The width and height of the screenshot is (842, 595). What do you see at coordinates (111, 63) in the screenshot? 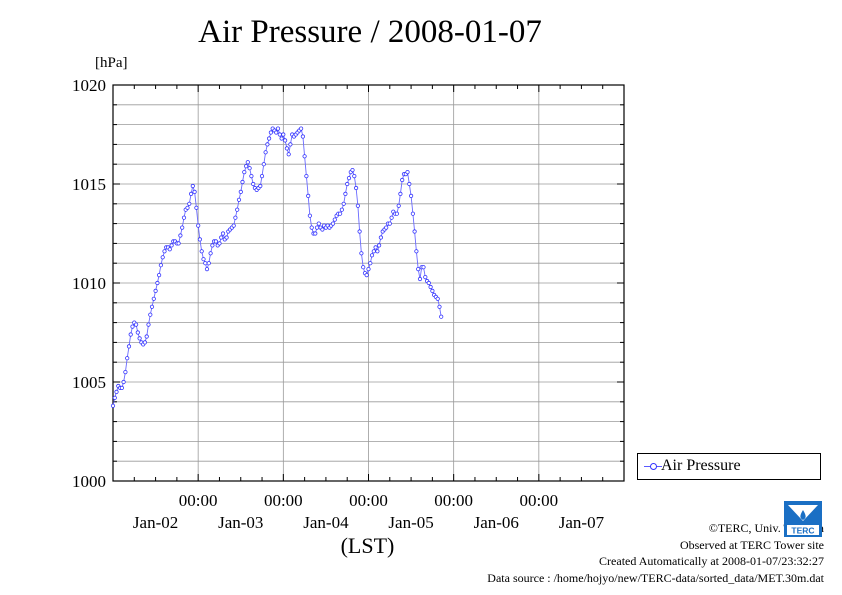
I see `y-axis-unit-label: [hPa]` at bounding box center [111, 63].